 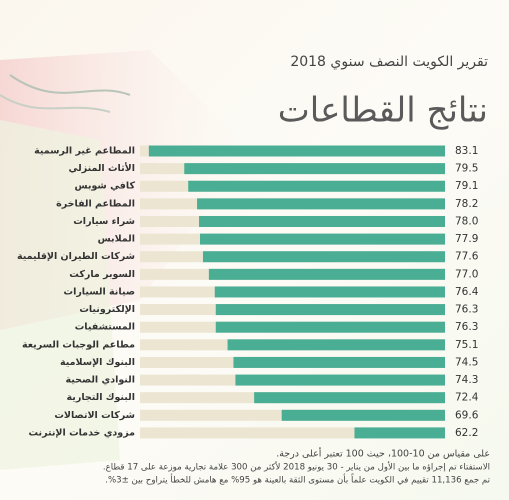 I want to click on category-label: مطاعم الوجبات السريعة, so click(x=78, y=344).